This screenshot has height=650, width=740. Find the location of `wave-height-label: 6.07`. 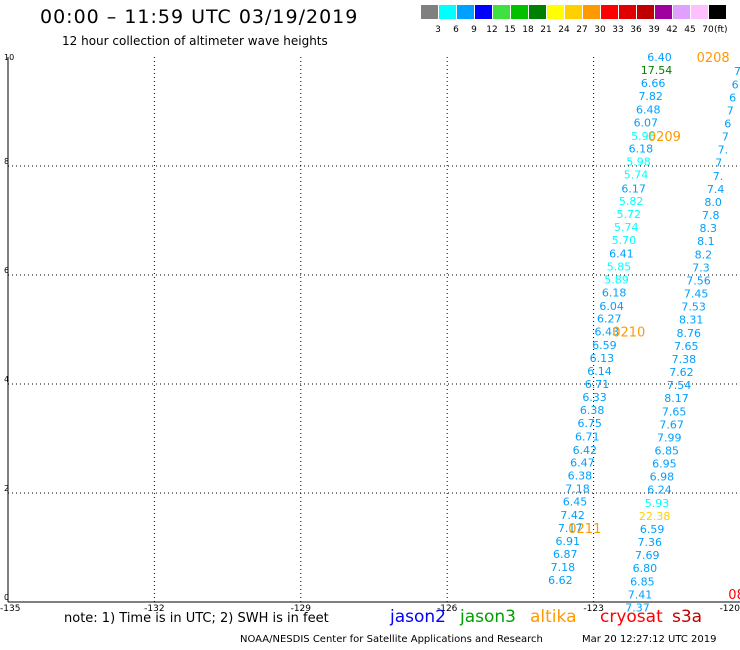

wave-height-label: 6.07 is located at coordinates (646, 122).